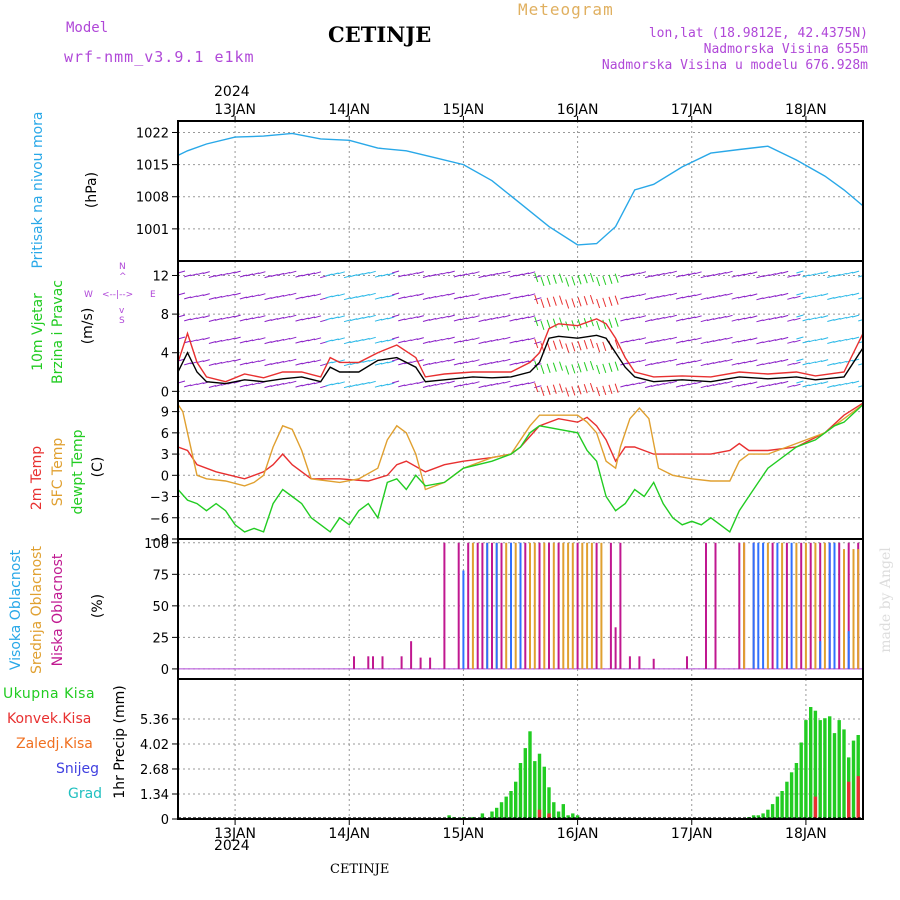 This screenshot has width=900, height=900. What do you see at coordinates (758, 33) in the screenshot?
I see `lonlat-label: lon,lat (18.9812E, 42.4375N)` at bounding box center [758, 33].